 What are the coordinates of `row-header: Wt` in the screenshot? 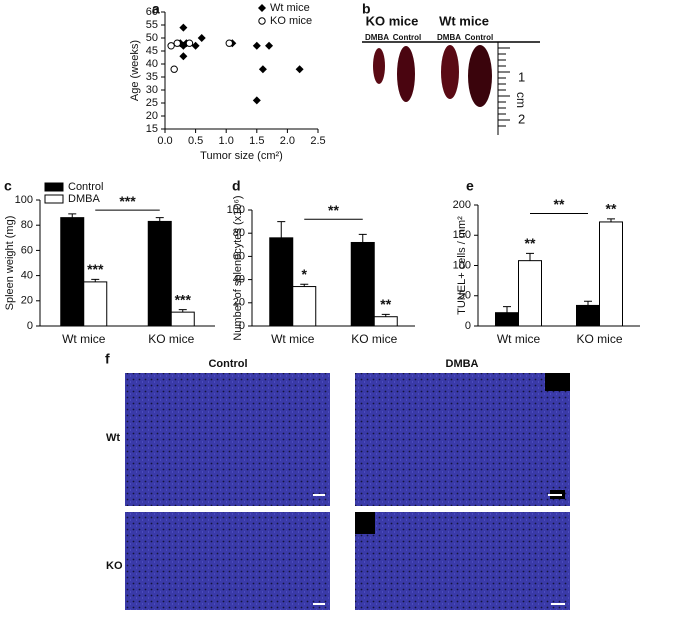 It's located at (113, 438).